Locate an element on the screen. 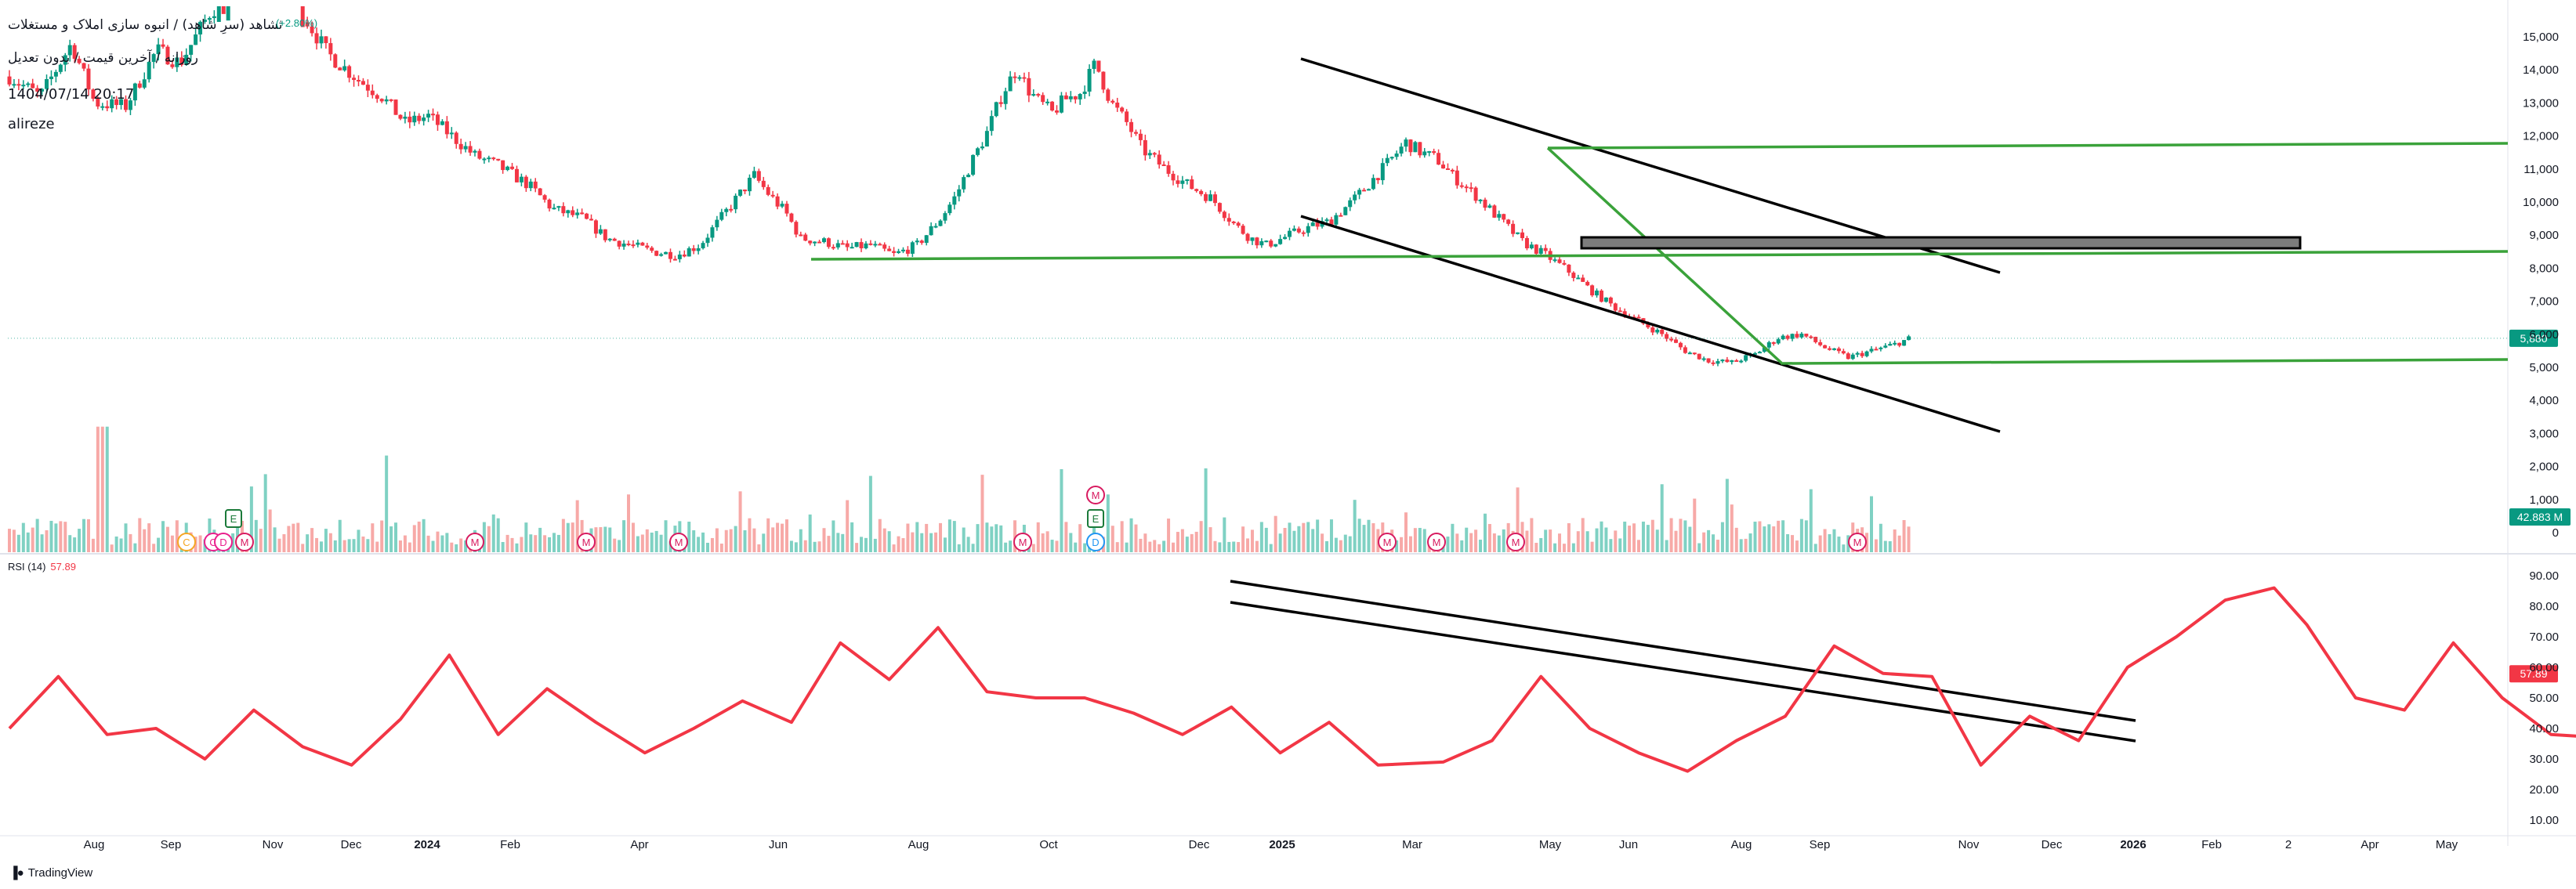 The image size is (2576, 889). time-tick-label: 2026 is located at coordinates (2133, 844).